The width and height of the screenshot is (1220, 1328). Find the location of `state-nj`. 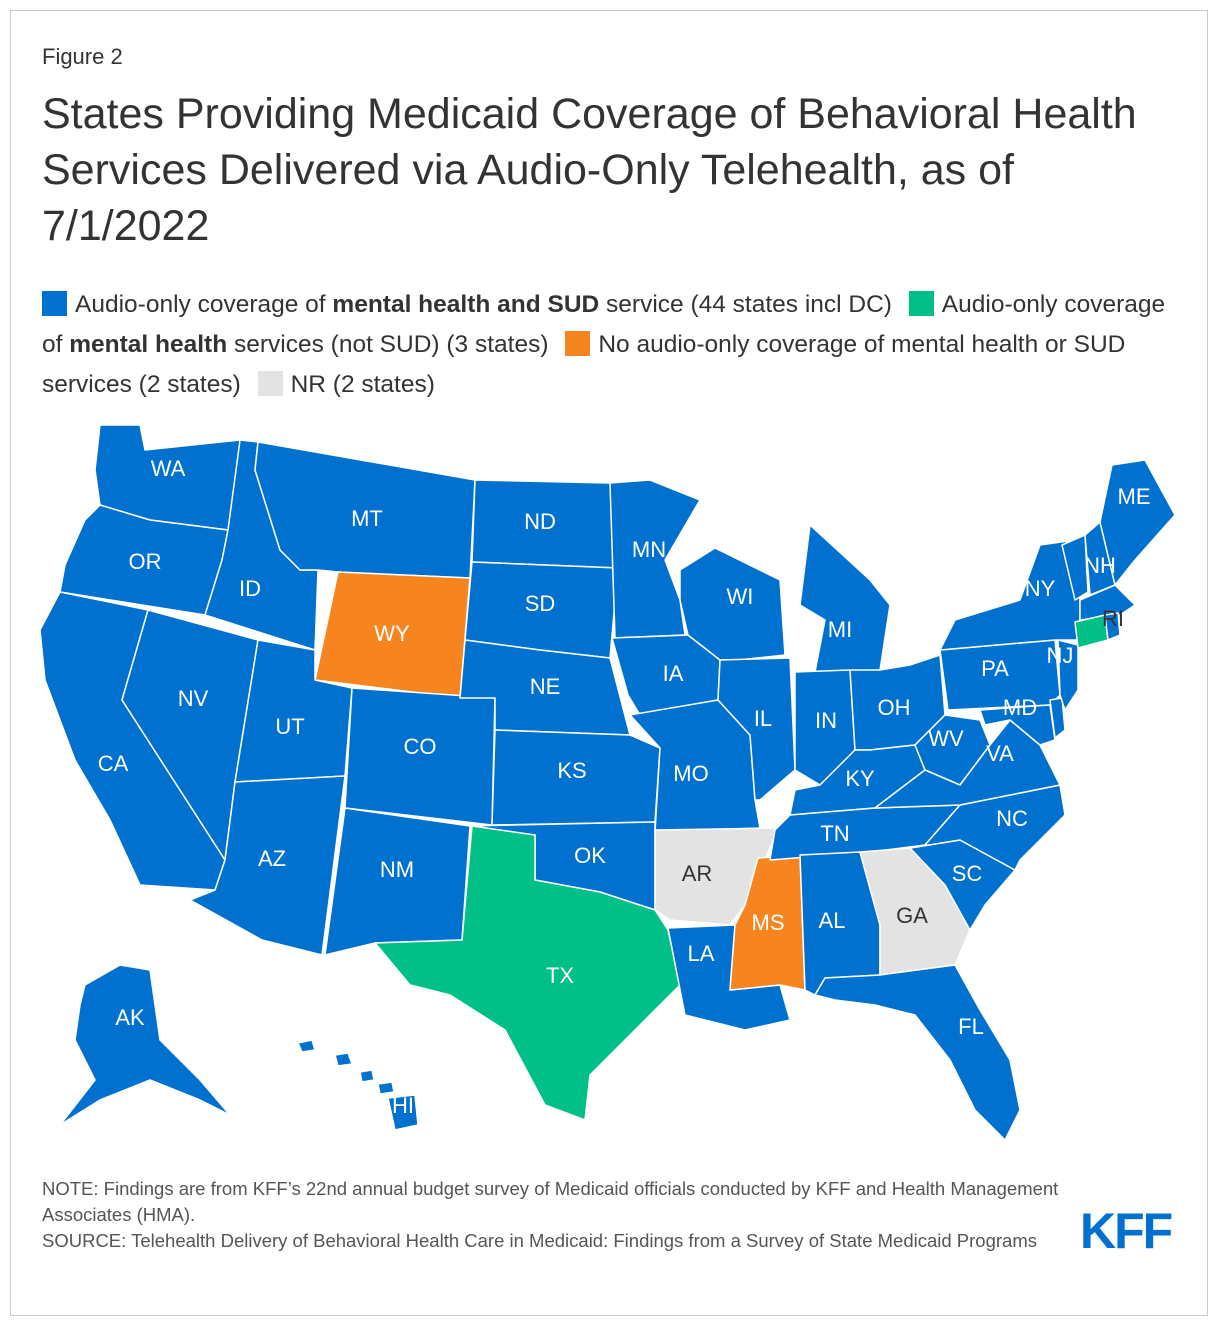

state-nj is located at coordinates (1068, 675).